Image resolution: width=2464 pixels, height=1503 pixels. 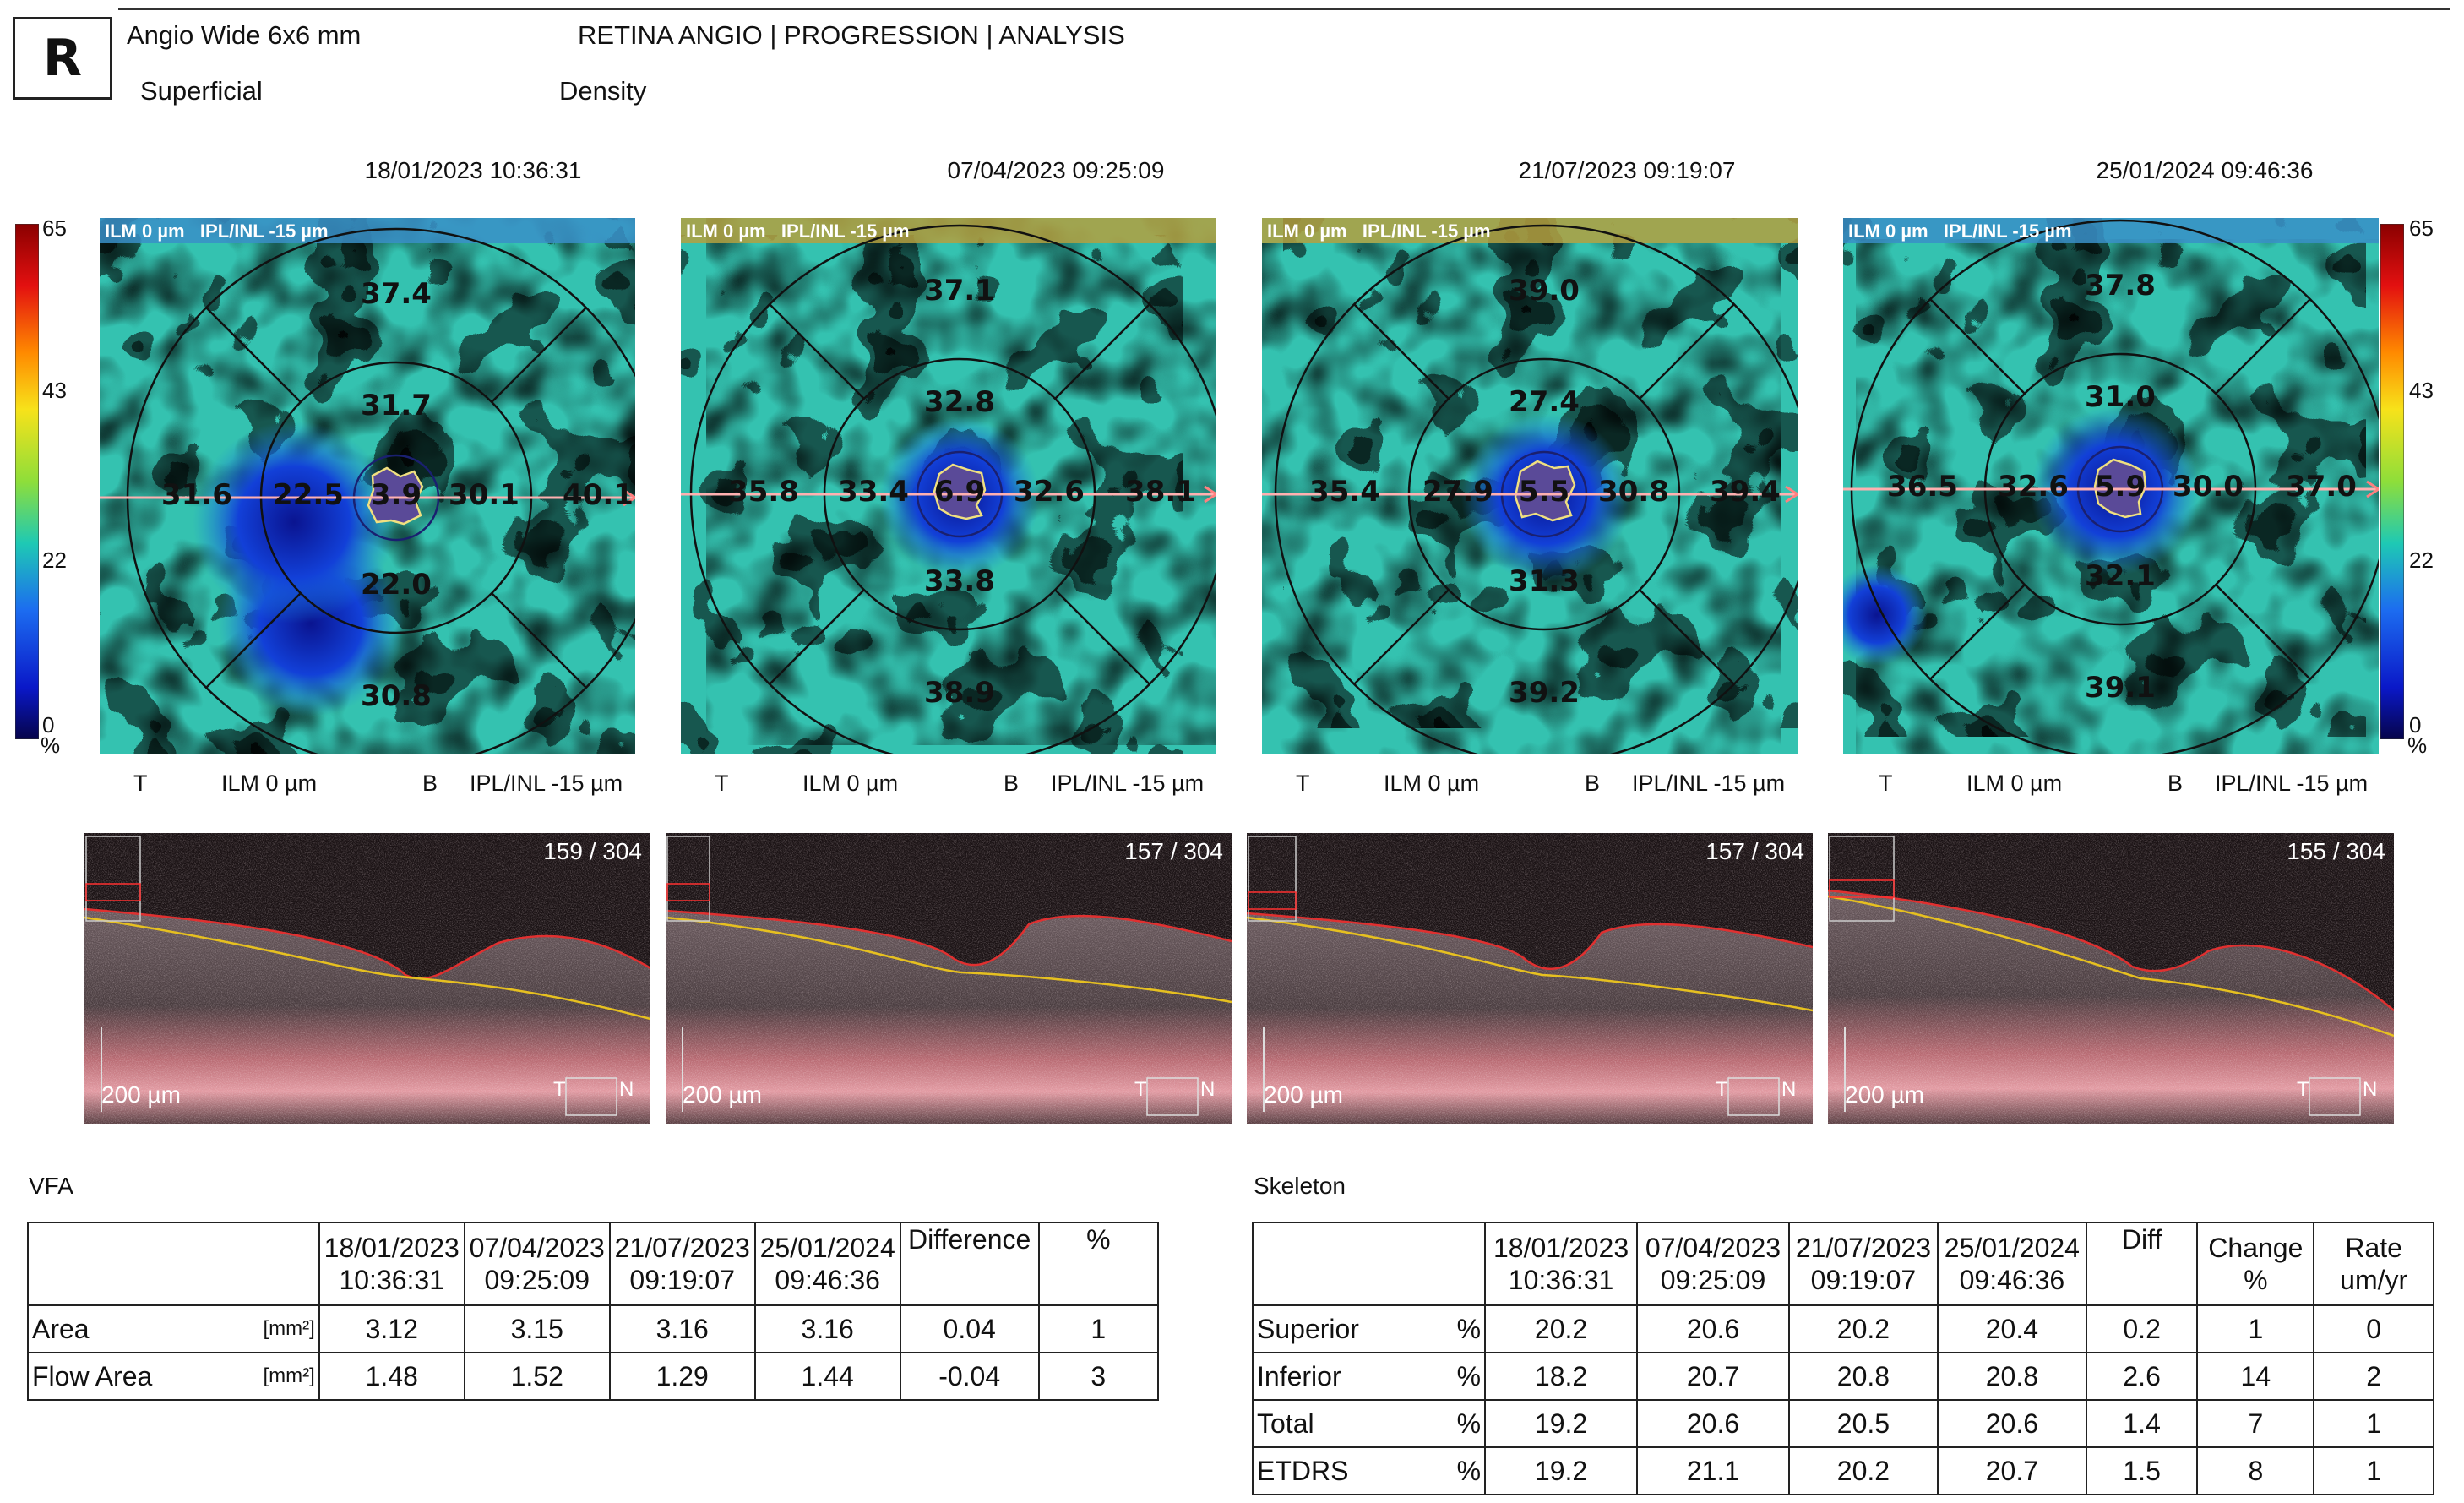 I want to click on bscan-3: 157 / 304 200 µm T N, so click(x=1530, y=978).